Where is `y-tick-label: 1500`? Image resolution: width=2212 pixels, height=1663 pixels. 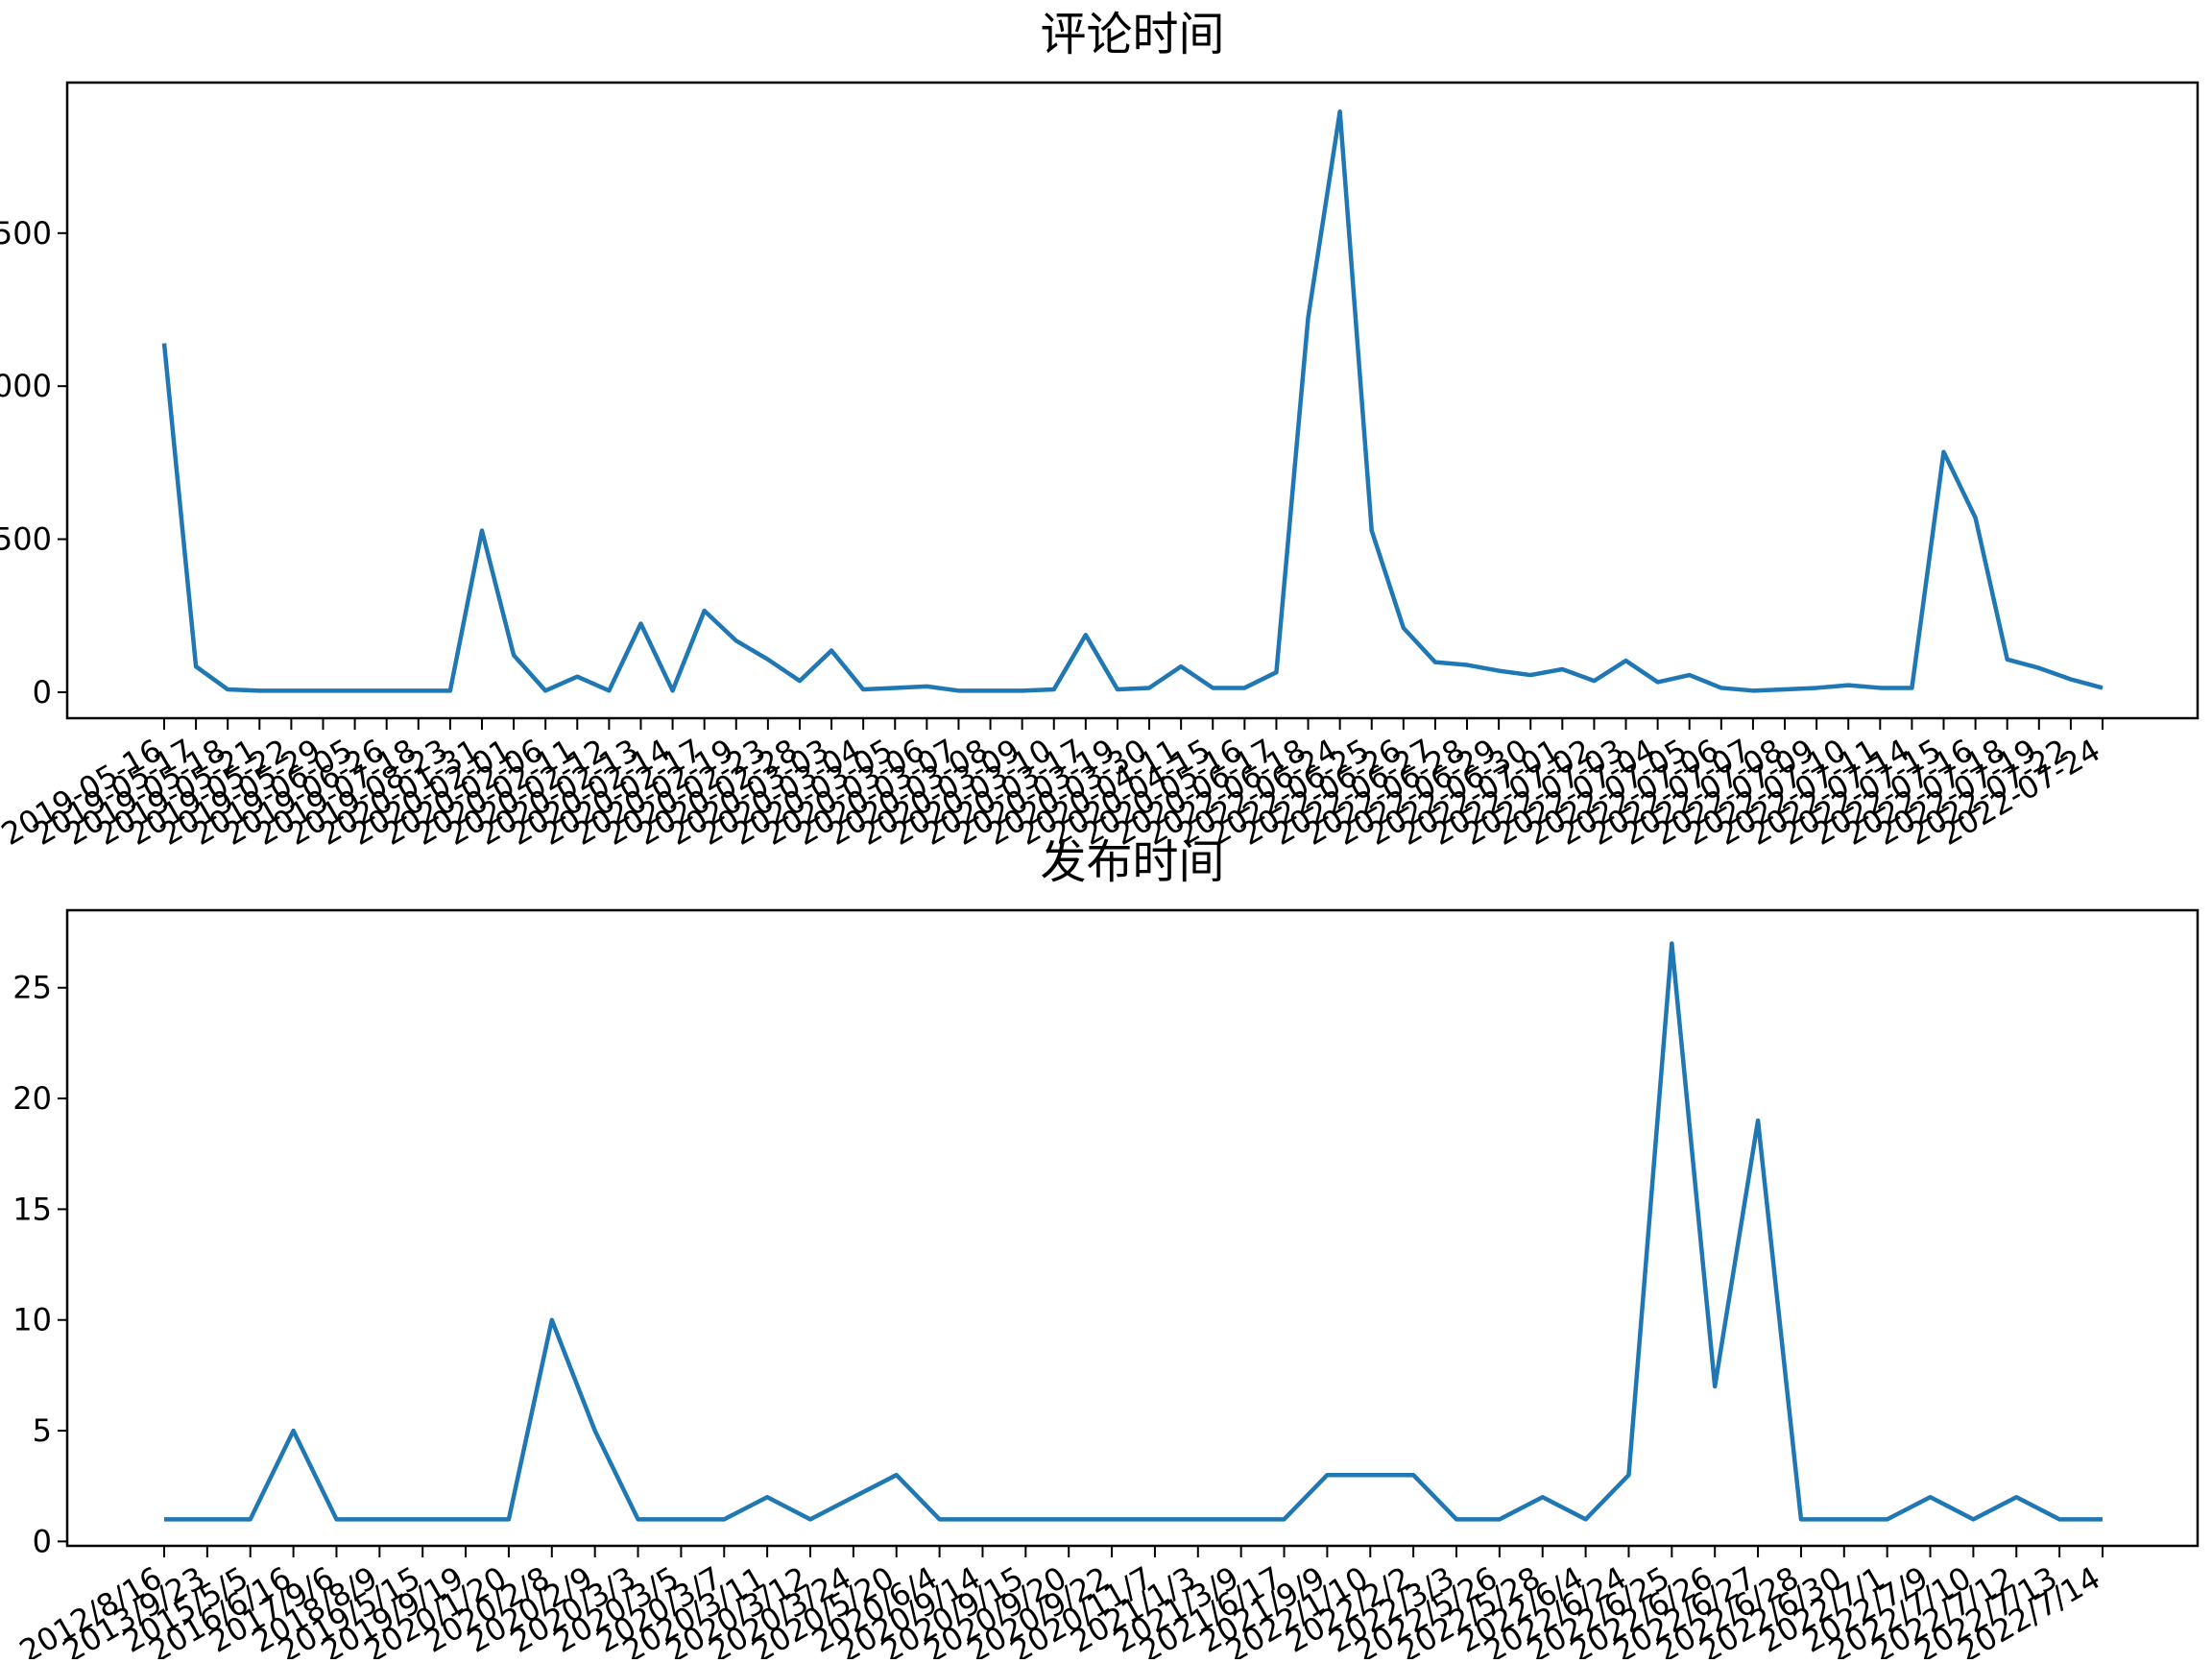 y-tick-label: 1500 is located at coordinates (26, 234).